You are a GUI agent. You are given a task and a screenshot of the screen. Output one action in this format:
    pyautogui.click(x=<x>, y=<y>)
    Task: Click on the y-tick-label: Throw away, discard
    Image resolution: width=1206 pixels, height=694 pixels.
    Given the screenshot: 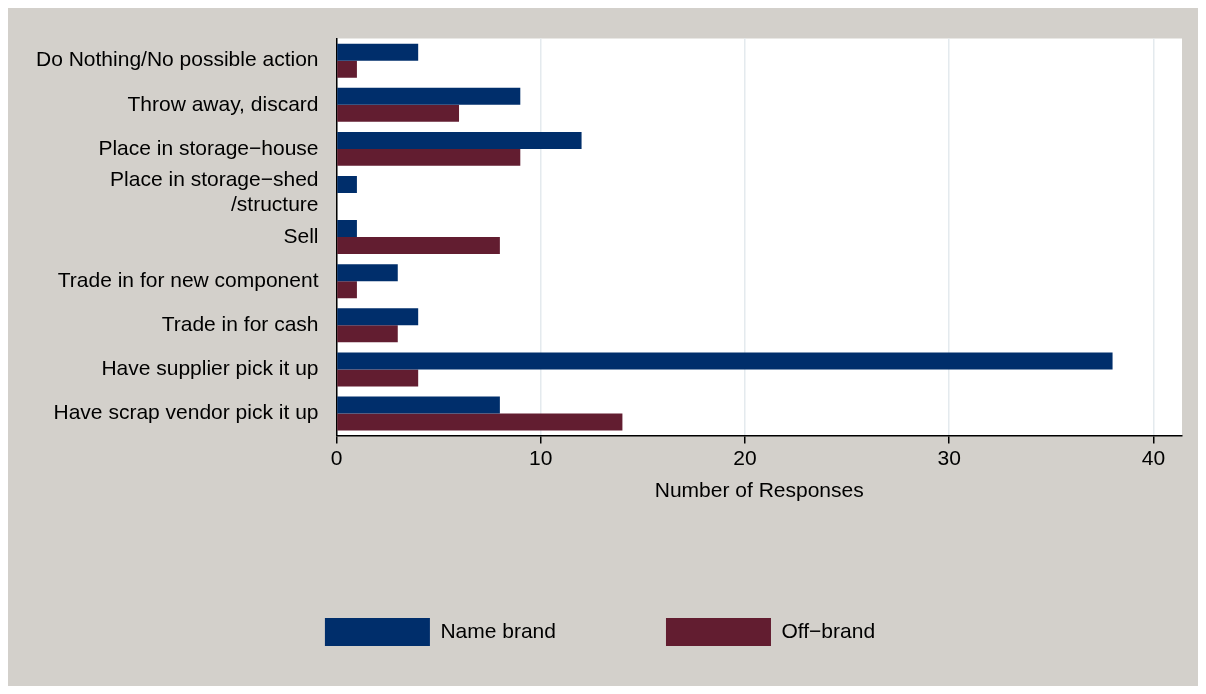 What is the action you would take?
    pyautogui.click(x=223, y=103)
    